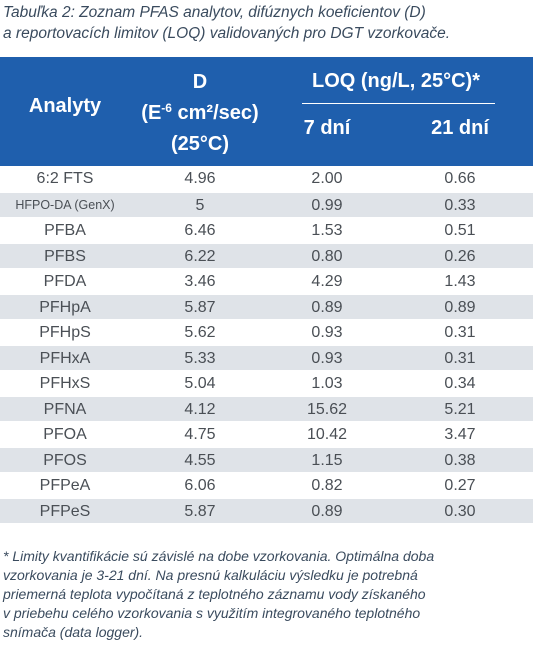  Describe the element at coordinates (327, 434) in the screenshot. I see `loq-7-days: 10.42` at that location.